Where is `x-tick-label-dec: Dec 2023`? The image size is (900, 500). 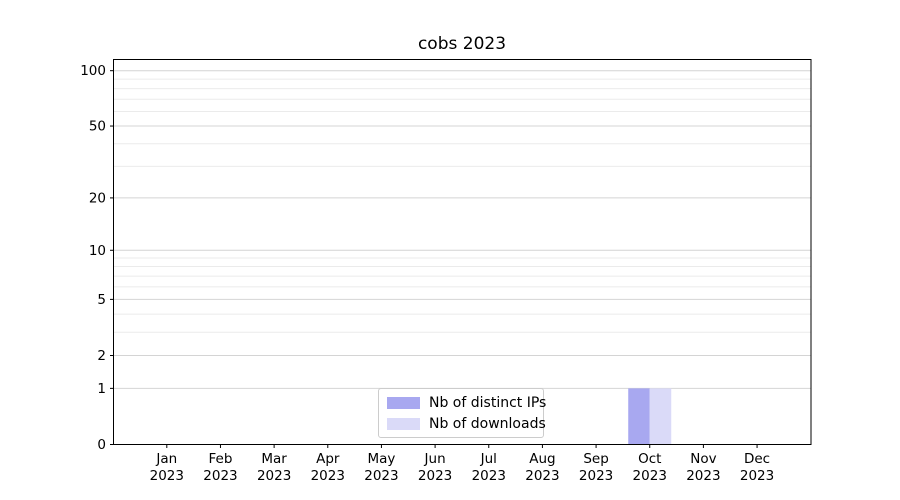 x-tick-label-dec: Dec 2023 is located at coordinates (757, 467).